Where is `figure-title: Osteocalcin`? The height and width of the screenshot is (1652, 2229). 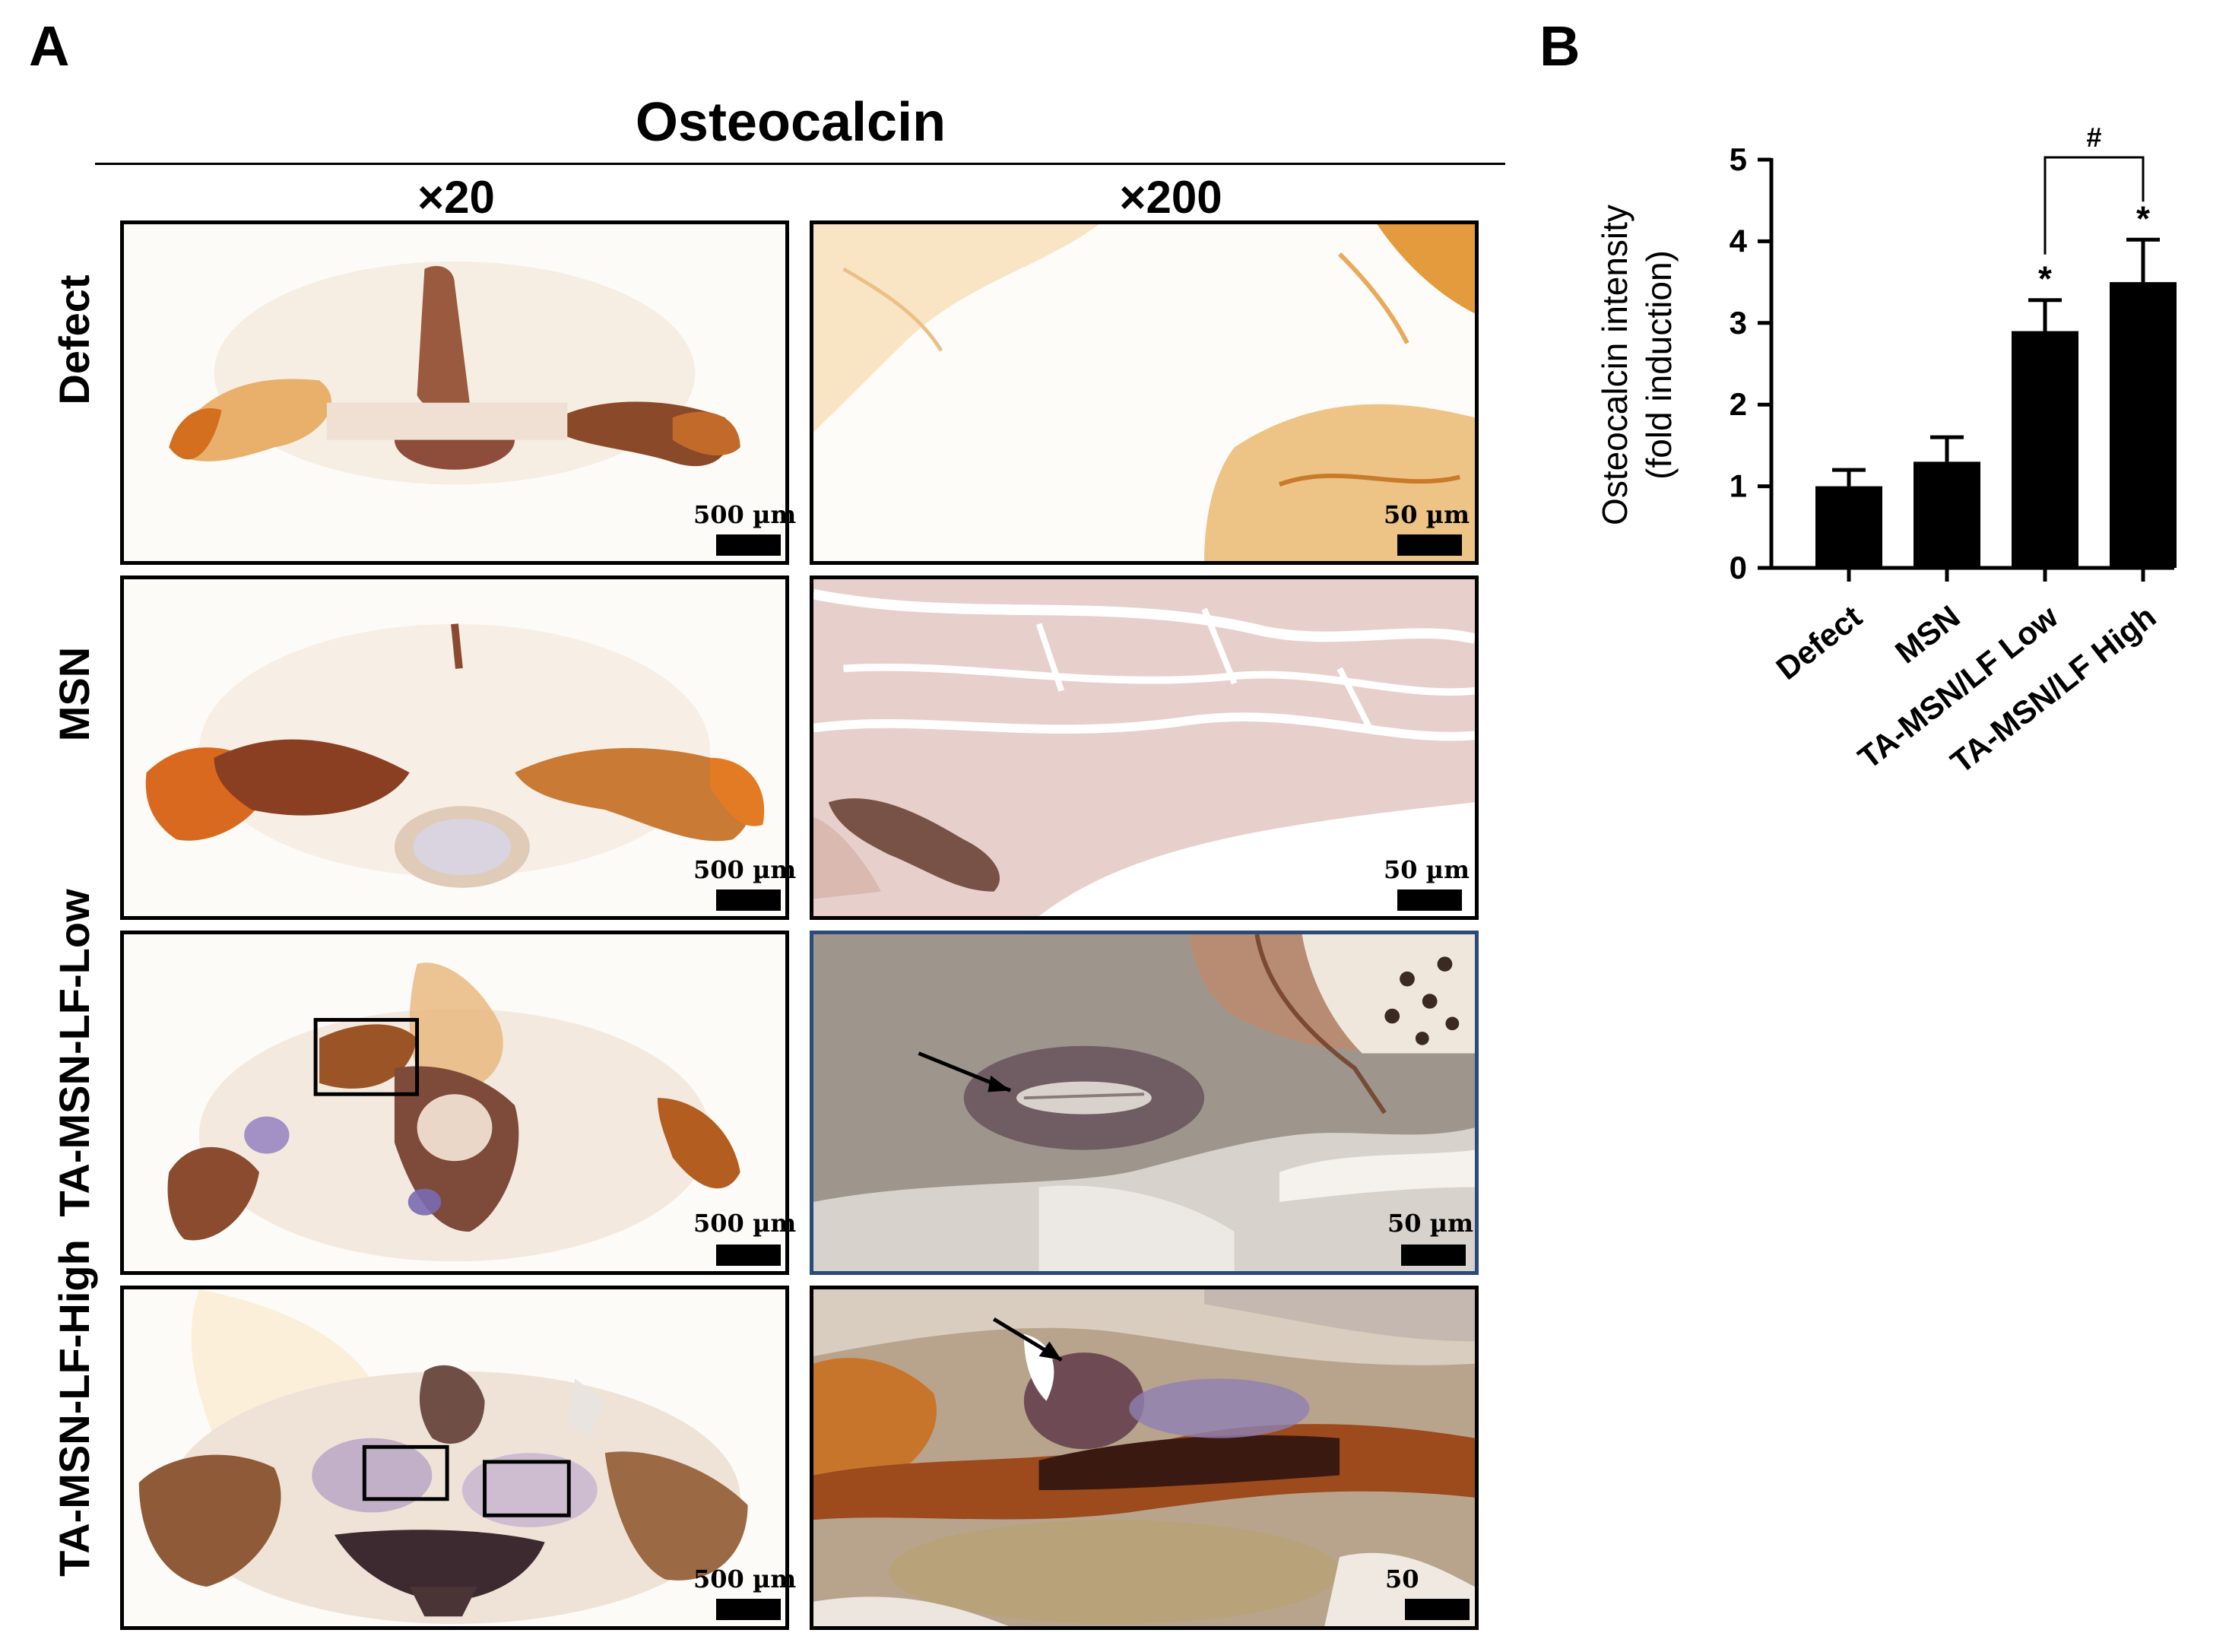
figure-title: Osteocalcin is located at coordinates (791, 122).